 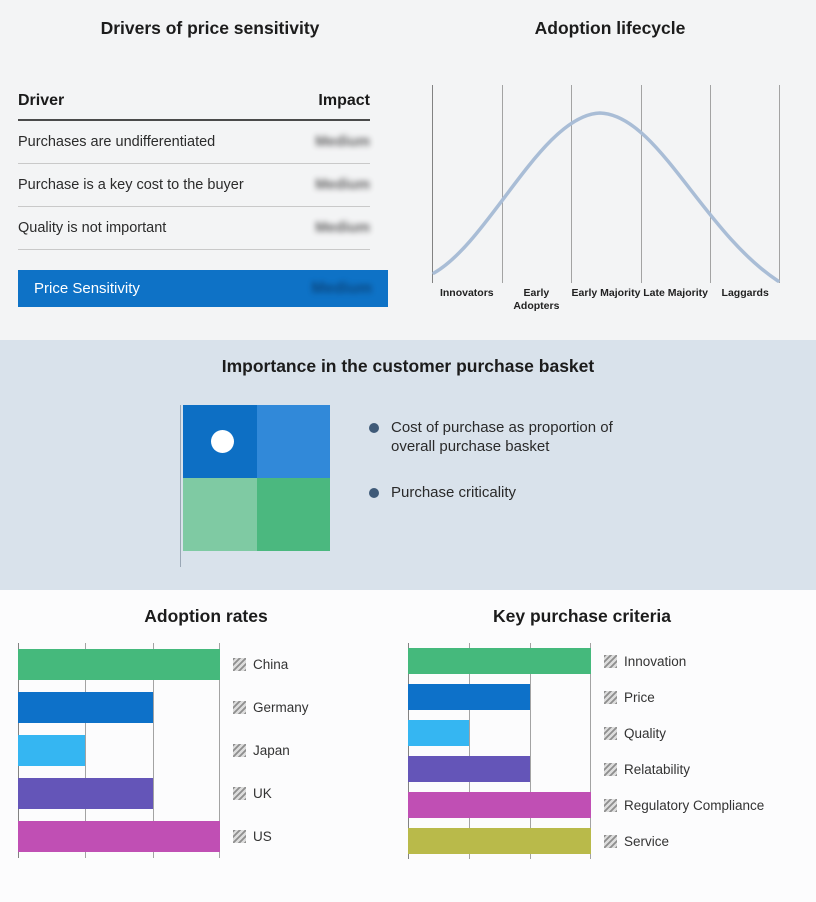 I want to click on legend-item-relatability: Relatability, so click(x=702, y=769).